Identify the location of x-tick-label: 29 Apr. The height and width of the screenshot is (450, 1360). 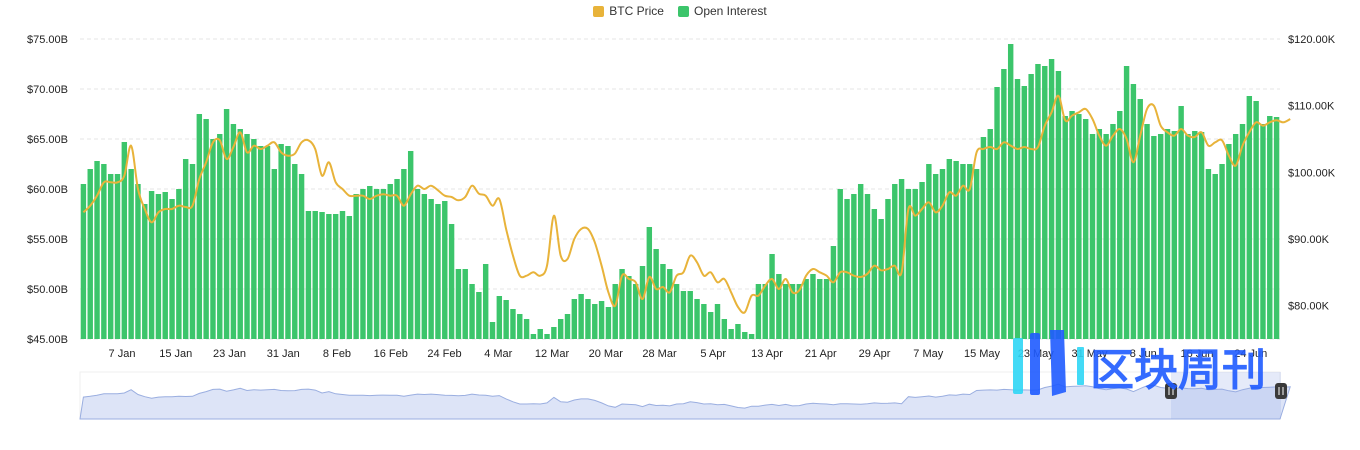
(875, 354).